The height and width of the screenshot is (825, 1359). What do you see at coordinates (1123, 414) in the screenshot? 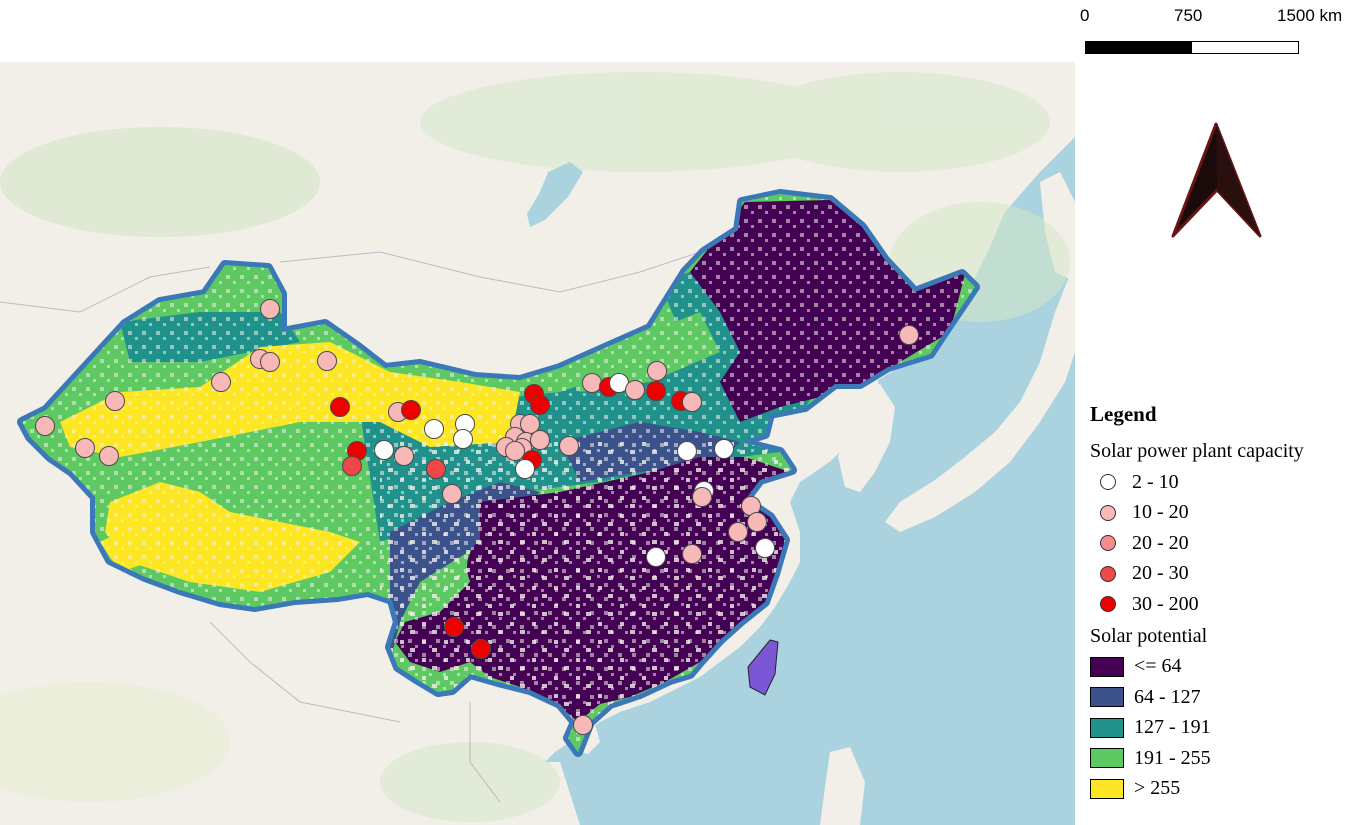
I see `legend-title: Legend` at bounding box center [1123, 414].